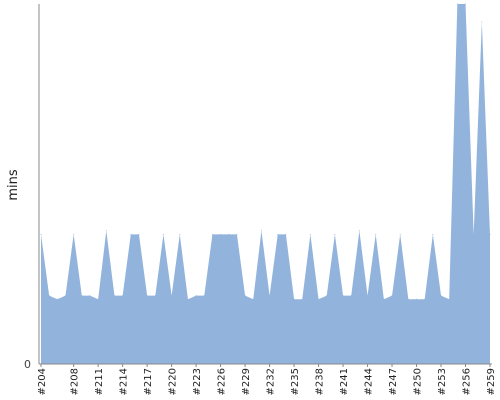 This screenshot has width=500, height=400. I want to click on x-tick-label: #250, so click(418, 381).